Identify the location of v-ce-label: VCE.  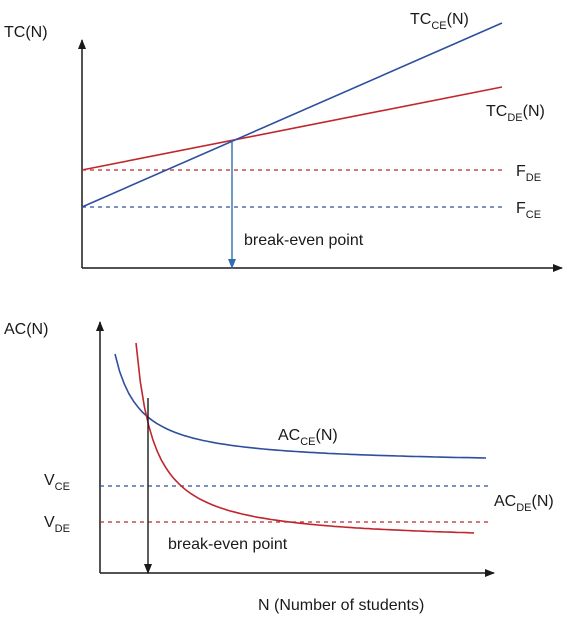
(57, 482).